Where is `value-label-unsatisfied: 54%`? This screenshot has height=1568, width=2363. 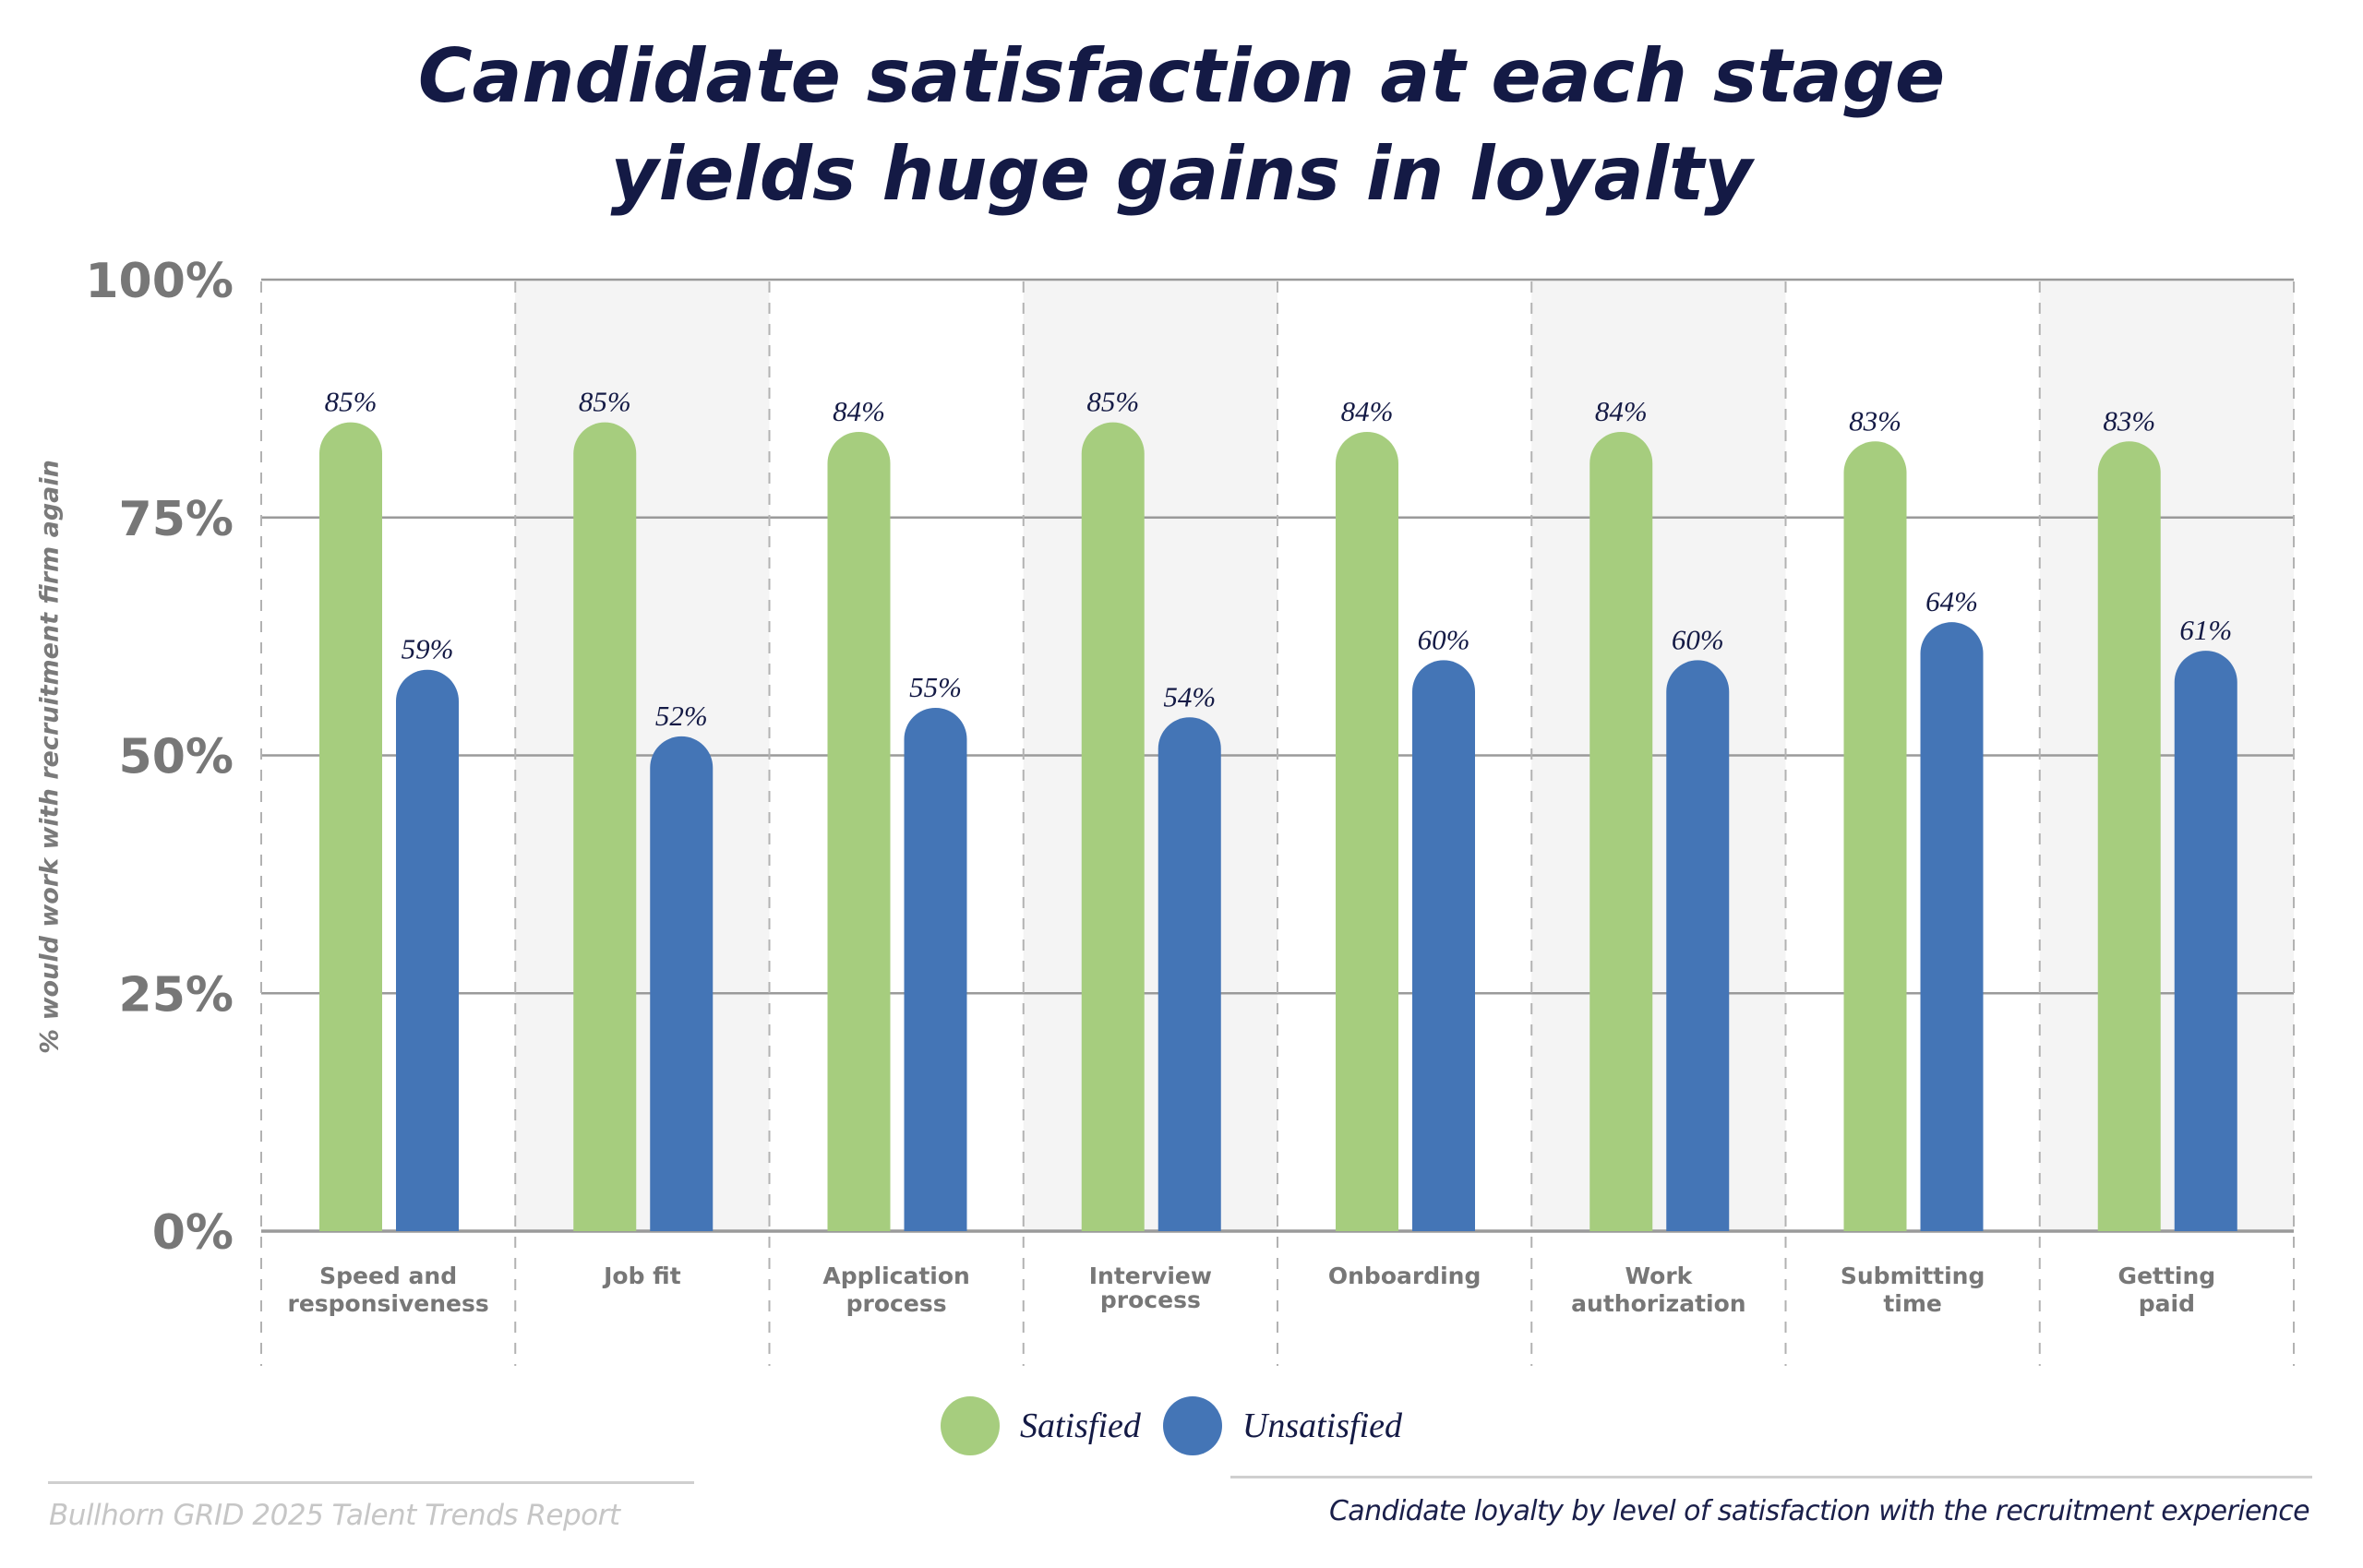
value-label-unsatisfied: 54% is located at coordinates (1190, 696).